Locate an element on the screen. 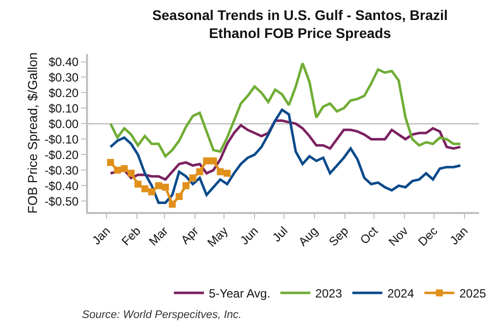 The image size is (500, 330). x-tick-label: Nov is located at coordinates (398, 236).